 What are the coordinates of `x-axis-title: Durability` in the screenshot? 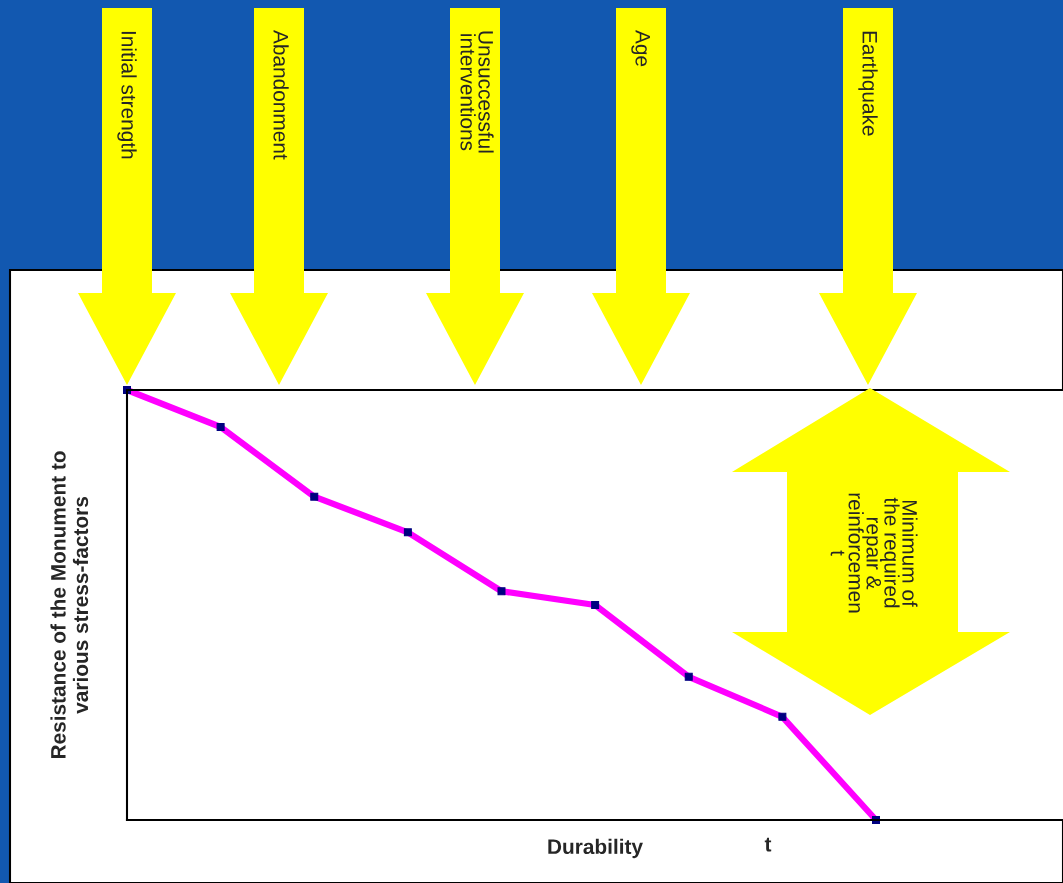 It's located at (595, 848).